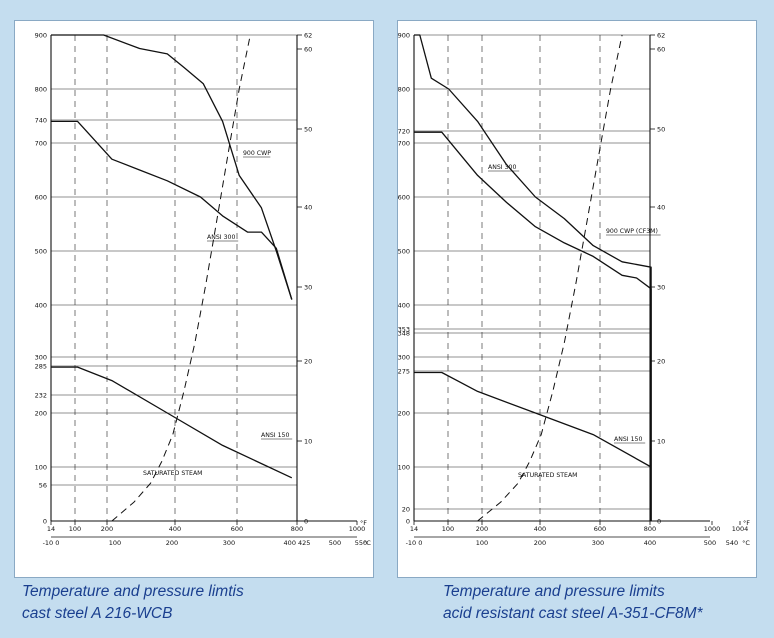 The image size is (774, 638). I want to click on y-tick-label-left: 348, so click(404, 334).